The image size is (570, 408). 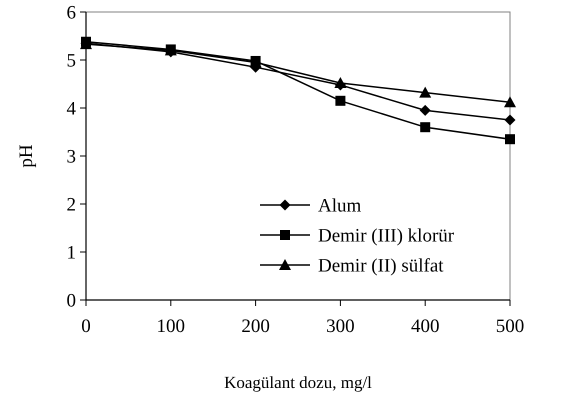 I want to click on y-tick-label: 4, so click(x=71, y=109).